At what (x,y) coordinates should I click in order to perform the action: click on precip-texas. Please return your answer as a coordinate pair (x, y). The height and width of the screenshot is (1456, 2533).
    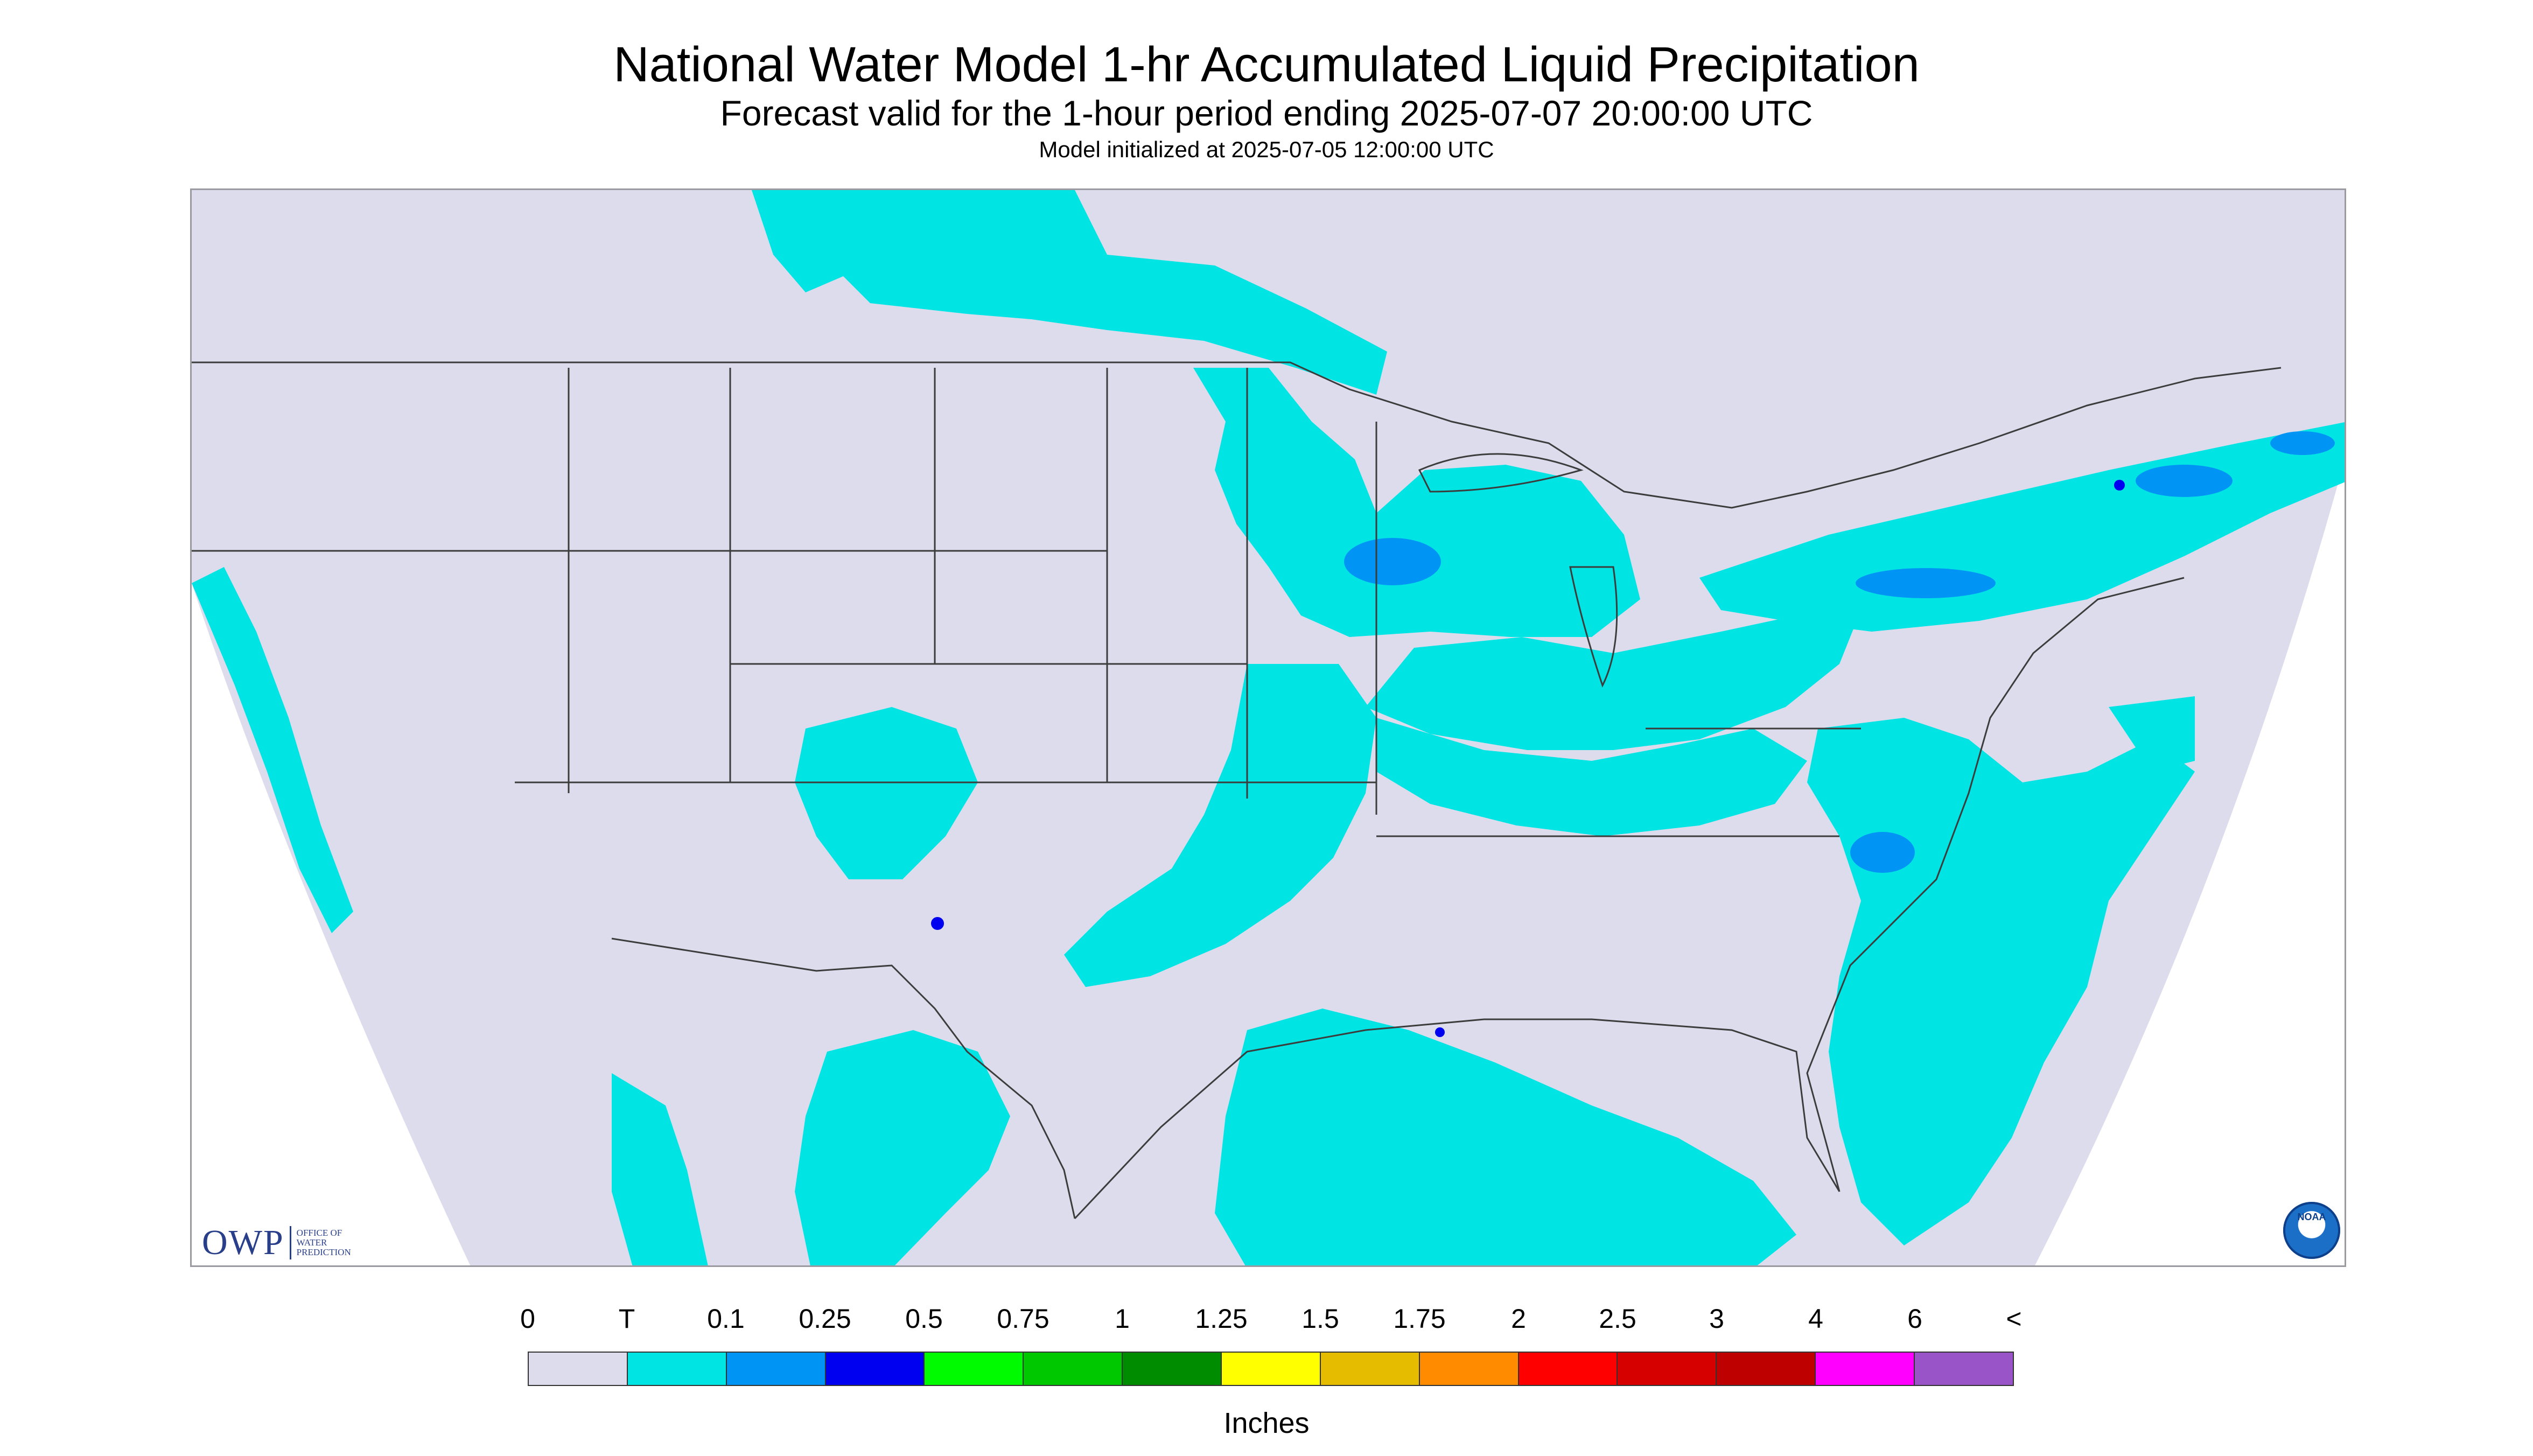
    Looking at the image, I should click on (902, 1147).